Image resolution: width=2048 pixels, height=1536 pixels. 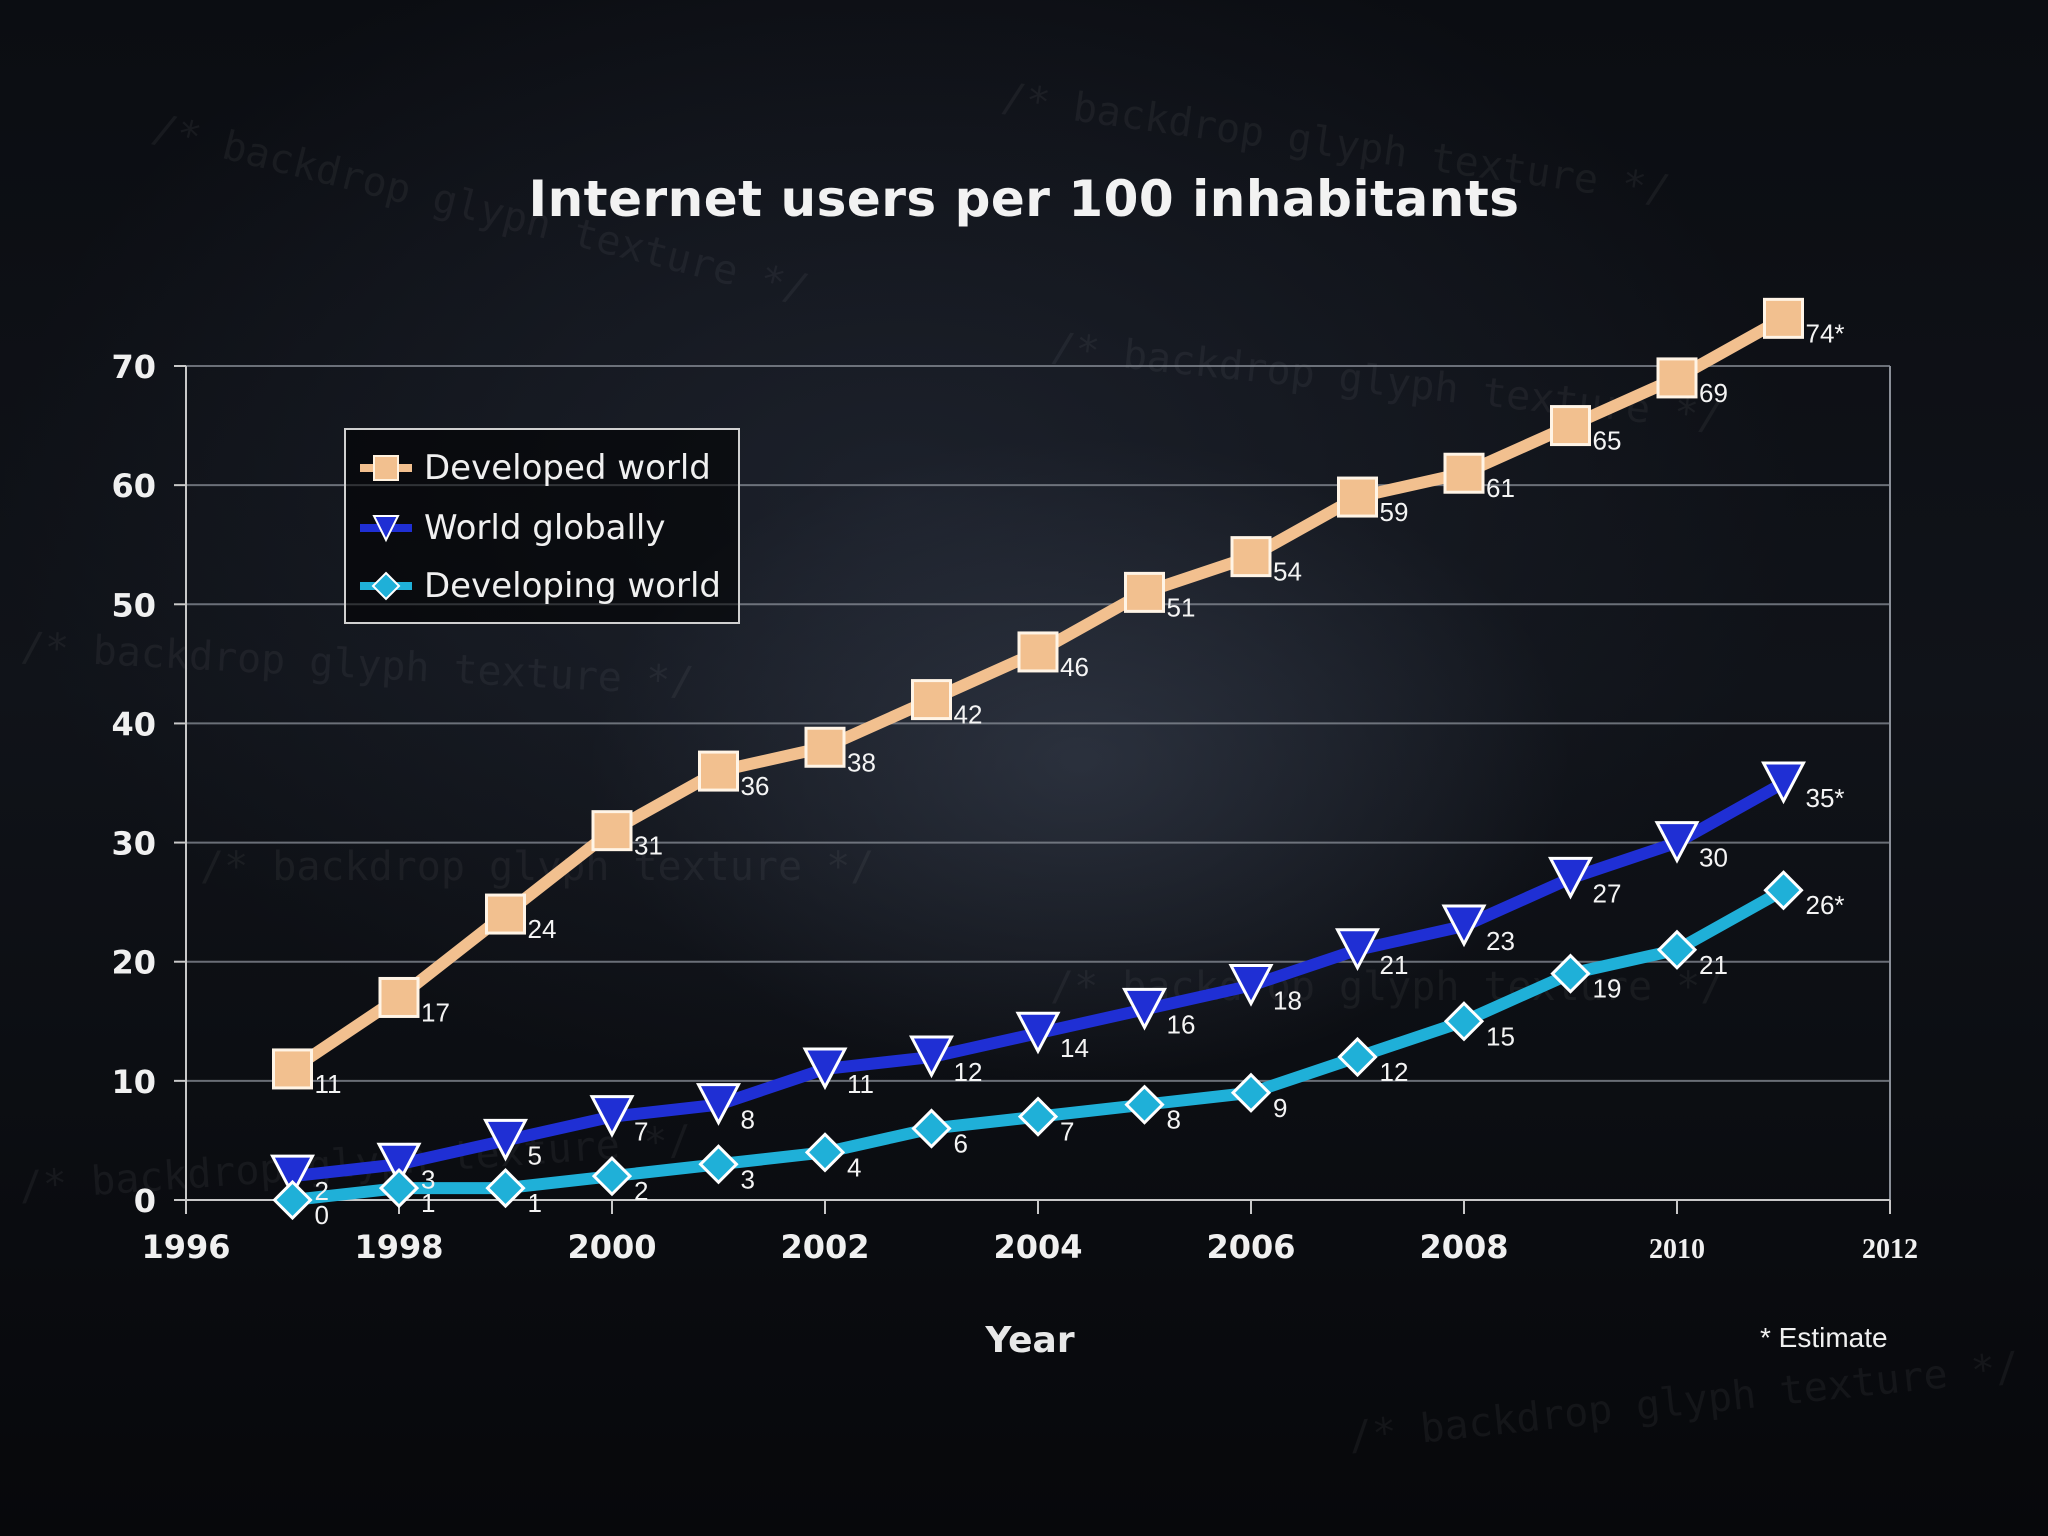 What do you see at coordinates (1287, 1001) in the screenshot?
I see `data-label: 18` at bounding box center [1287, 1001].